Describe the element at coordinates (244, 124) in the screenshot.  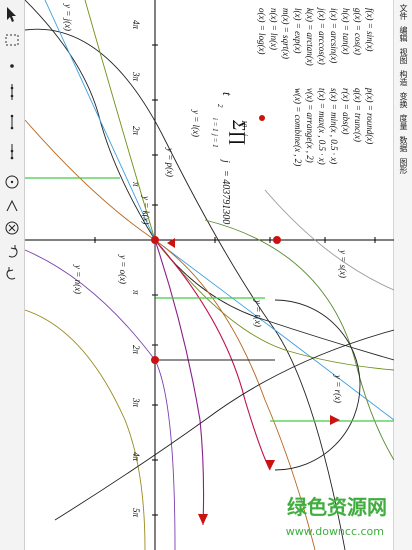
I see `svg-text: 10` at that location.